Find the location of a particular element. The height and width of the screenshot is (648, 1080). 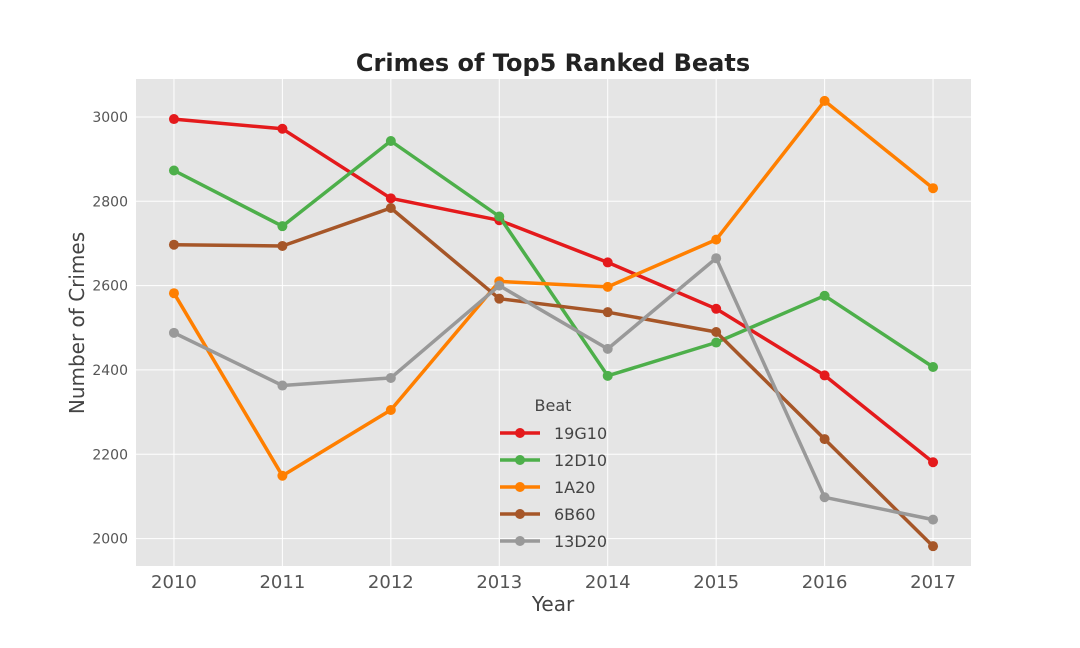

y-tick-label: 2800 is located at coordinates (110, 202).